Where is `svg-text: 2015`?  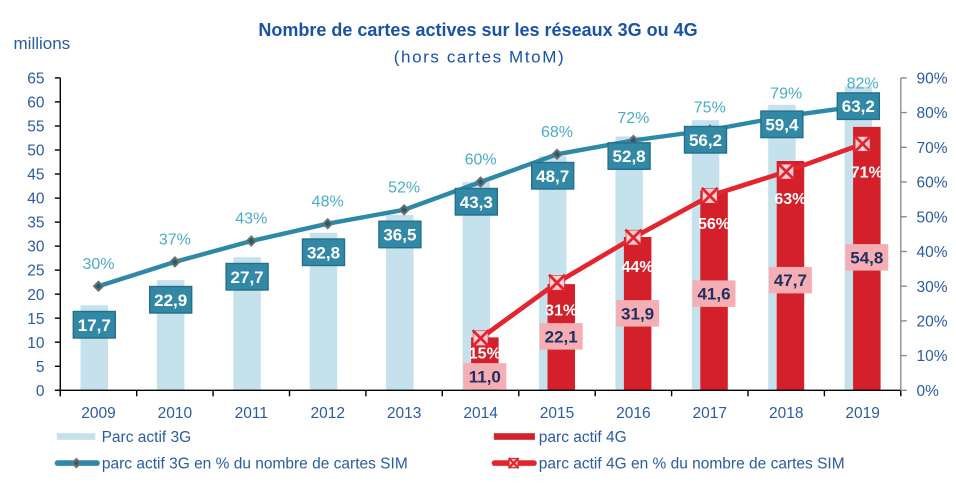 svg-text: 2015 is located at coordinates (557, 413).